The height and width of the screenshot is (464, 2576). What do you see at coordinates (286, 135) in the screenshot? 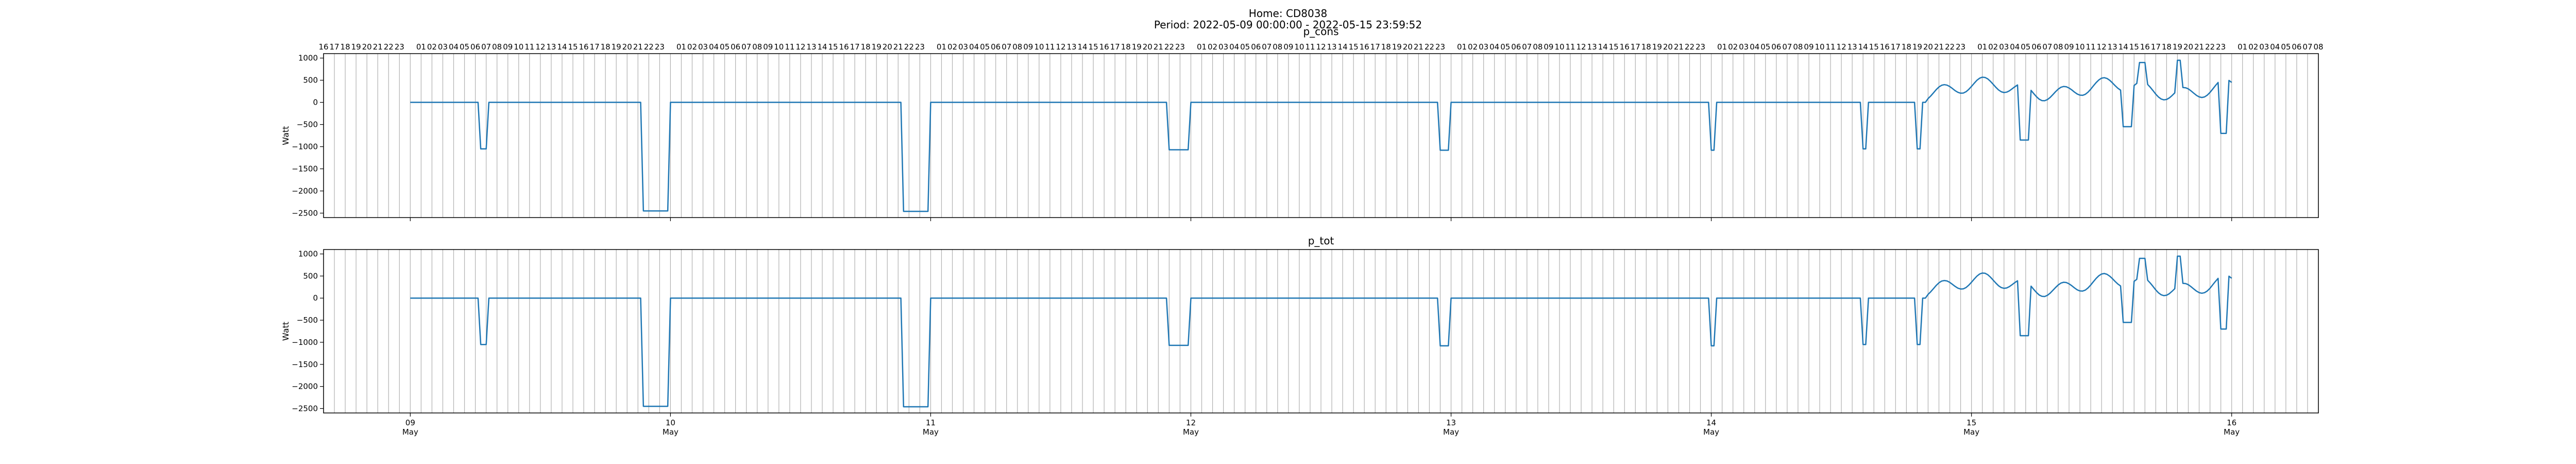
I see `y-axis-label: Watt` at bounding box center [286, 135].